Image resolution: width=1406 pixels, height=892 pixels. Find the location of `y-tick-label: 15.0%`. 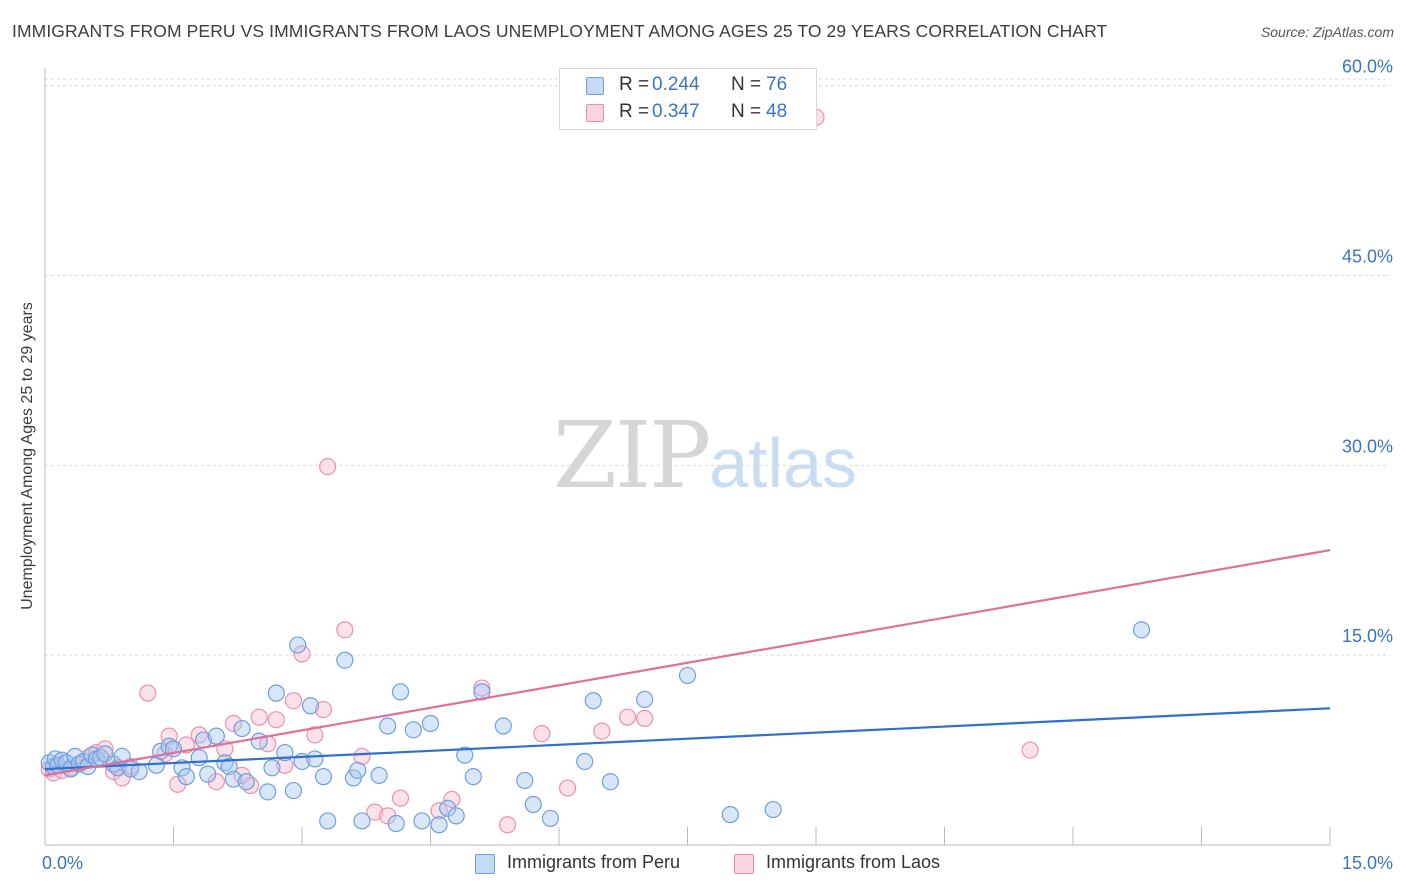

y-tick-label: 15.0% is located at coordinates (1367, 636).